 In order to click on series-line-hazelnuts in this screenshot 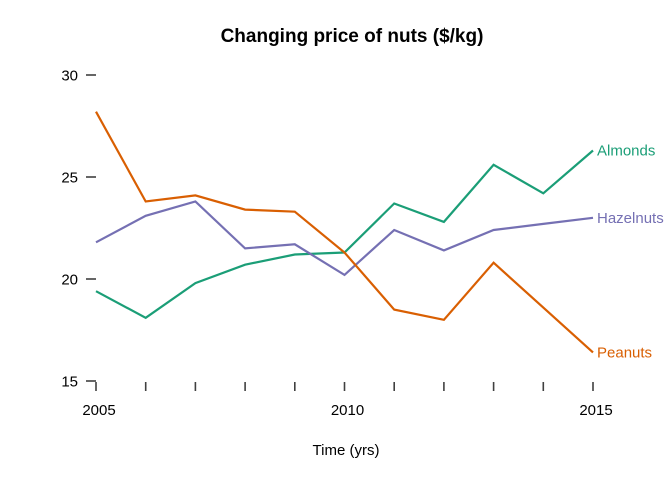, I will do `click(344, 238)`.